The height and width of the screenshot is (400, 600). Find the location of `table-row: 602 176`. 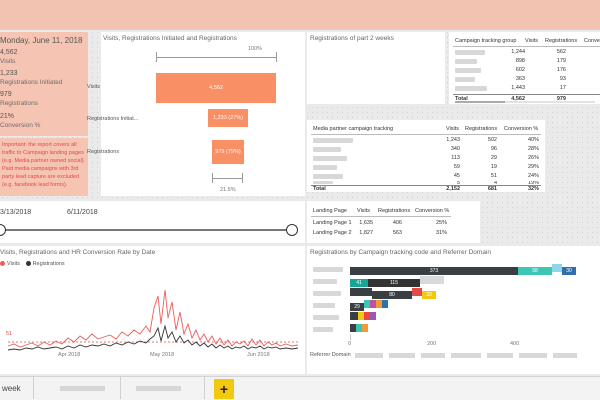

table-row: 602 176 is located at coordinates (526, 70).